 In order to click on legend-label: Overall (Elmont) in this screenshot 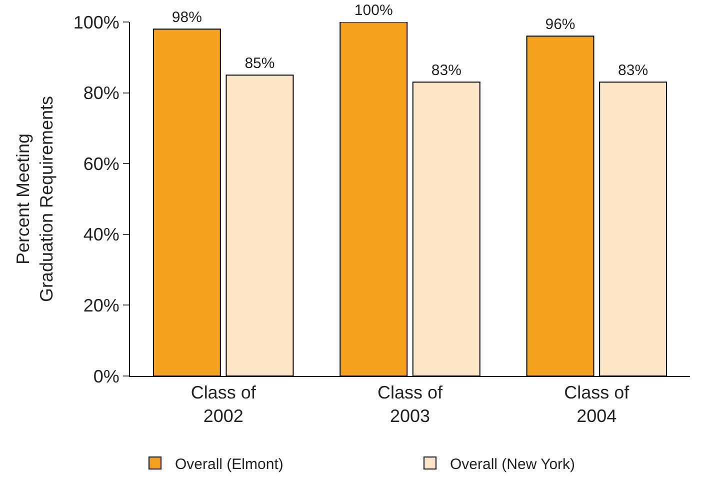, I will do `click(229, 464)`.